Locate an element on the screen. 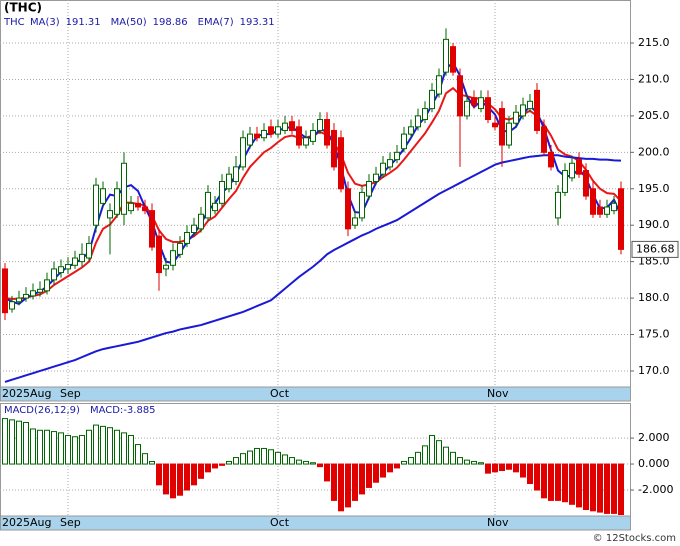 The width and height of the screenshot is (680, 546). y-tick-label: 180.0 is located at coordinates (654, 297).